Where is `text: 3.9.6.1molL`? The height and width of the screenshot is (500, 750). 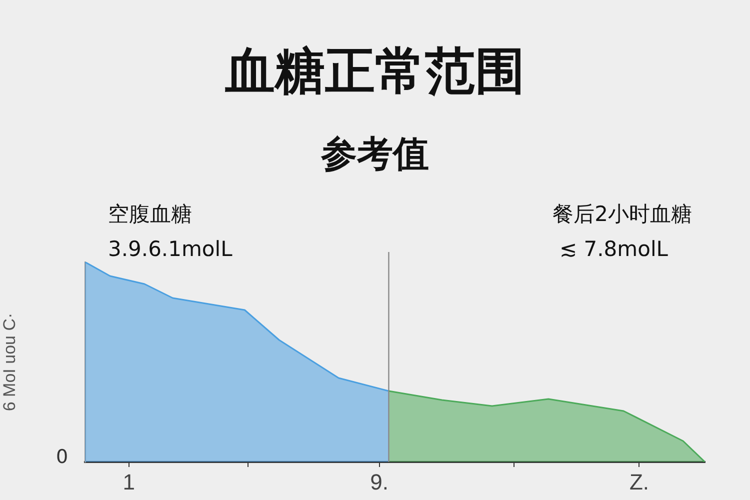 text: 3.9.6.1molL is located at coordinates (170, 249).